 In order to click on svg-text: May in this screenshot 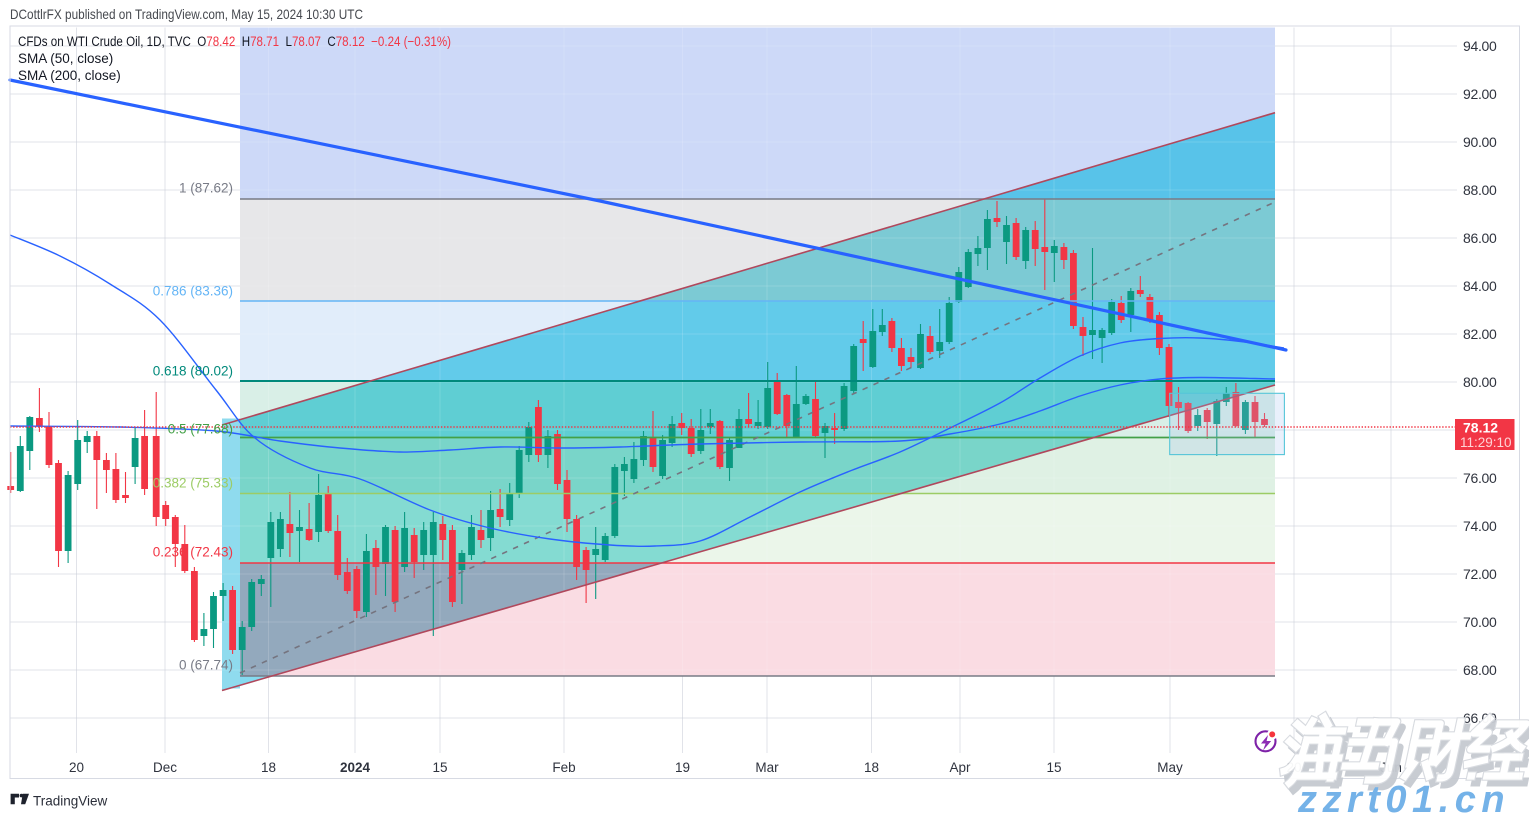, I will do `click(1170, 767)`.